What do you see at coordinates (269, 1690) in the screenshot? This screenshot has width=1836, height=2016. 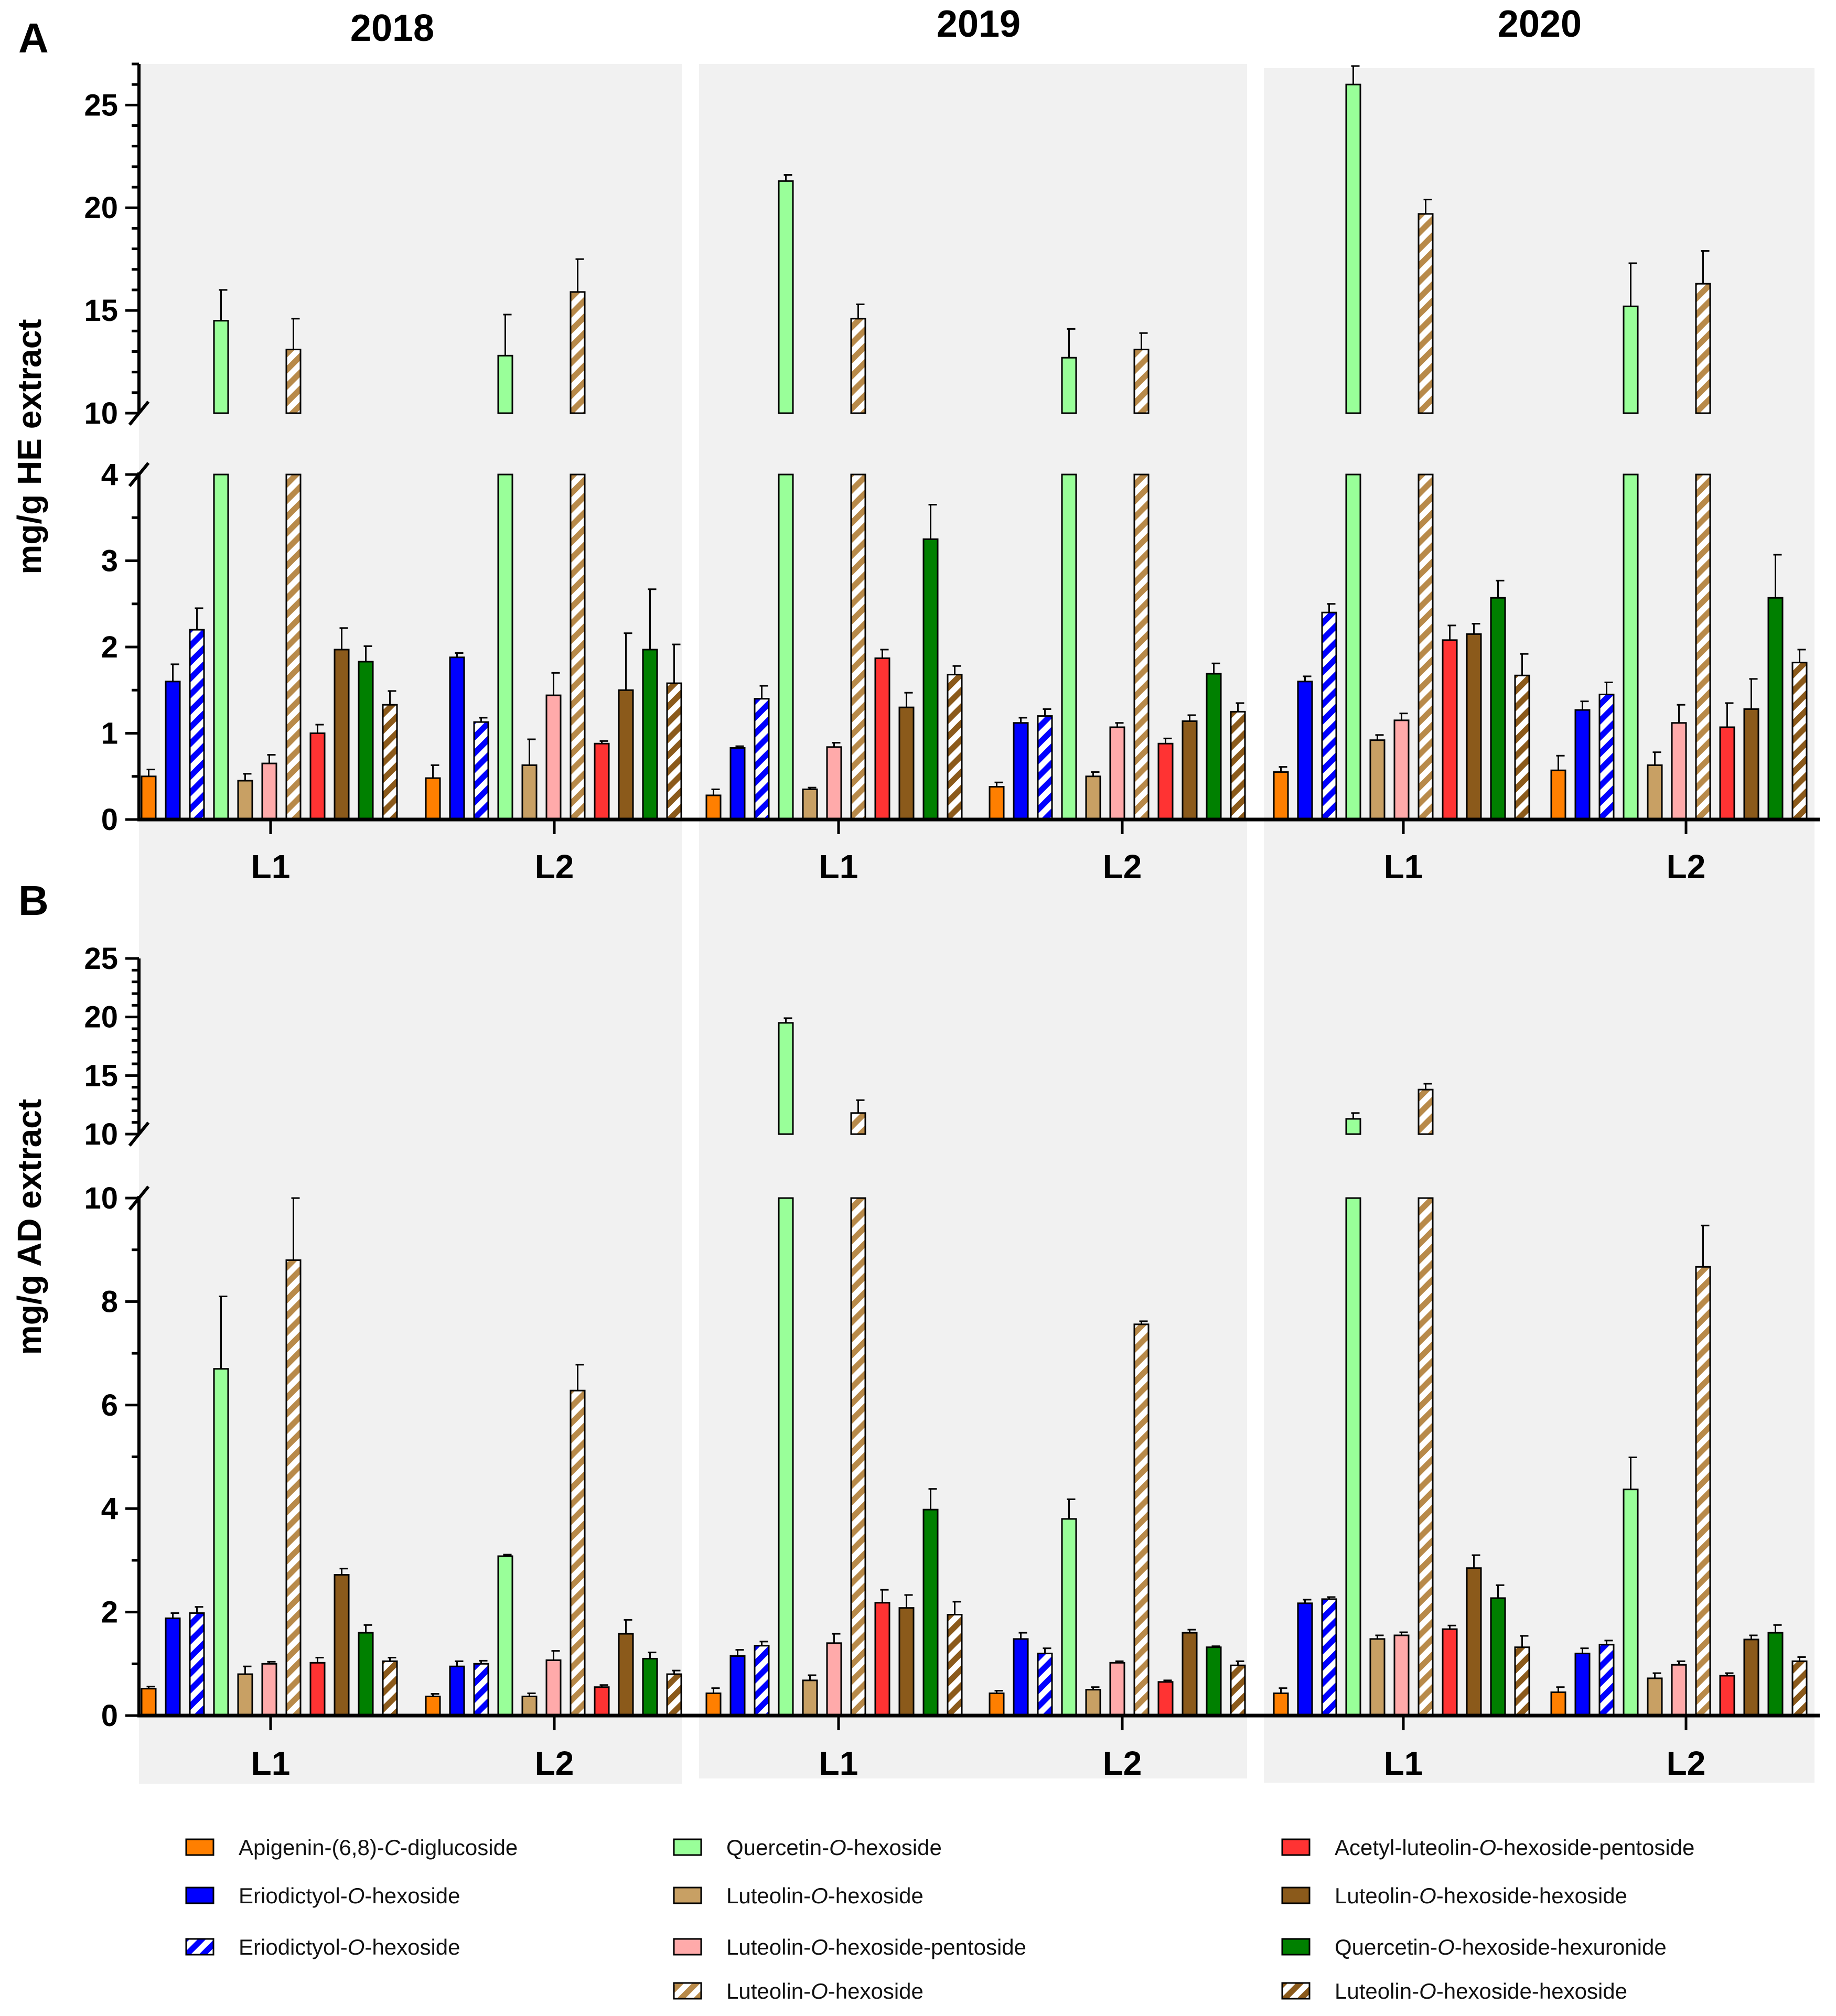 I see `bar-b-2018-l1-lut_pent` at bounding box center [269, 1690].